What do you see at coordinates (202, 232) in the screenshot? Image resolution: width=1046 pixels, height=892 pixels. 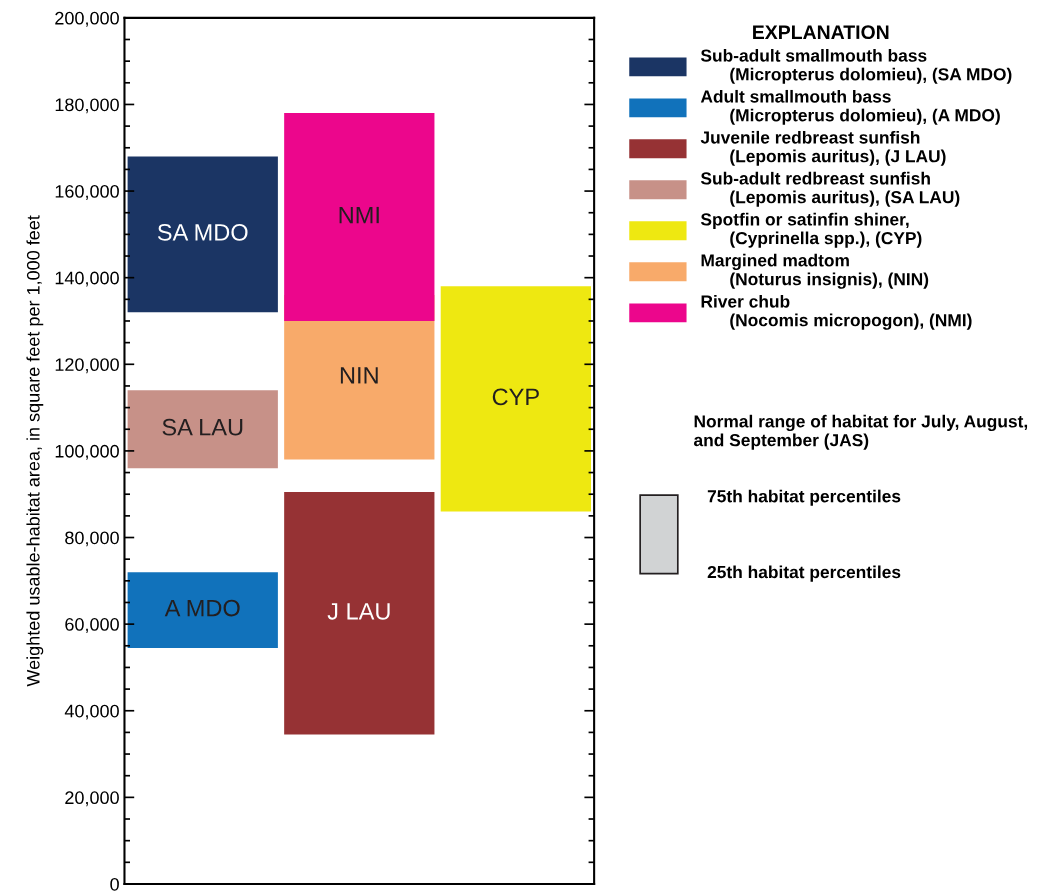 I see `data-label: SA MDO` at bounding box center [202, 232].